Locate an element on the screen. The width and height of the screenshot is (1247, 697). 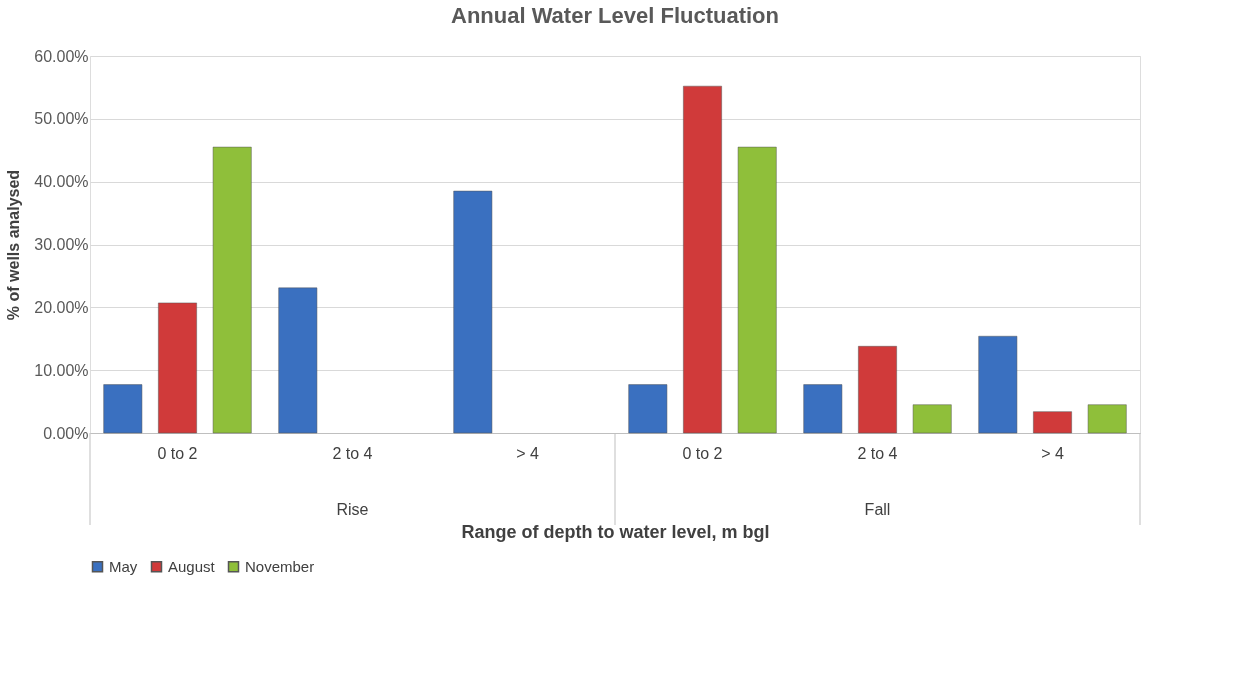
legend-label: August is located at coordinates (192, 566).